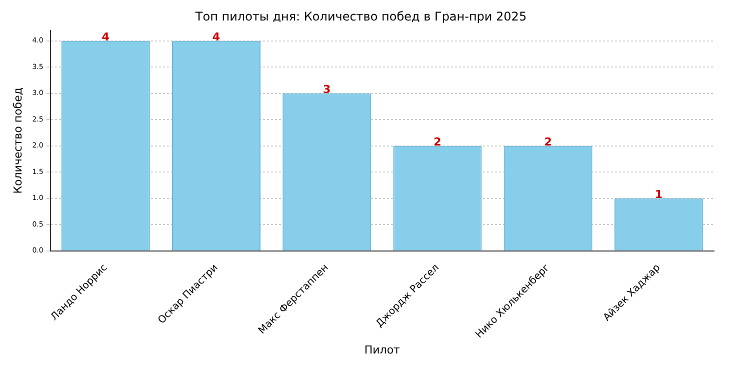 This screenshot has height=365, width=730. What do you see at coordinates (327, 89) in the screenshot?
I see `data-label: 3` at bounding box center [327, 89].